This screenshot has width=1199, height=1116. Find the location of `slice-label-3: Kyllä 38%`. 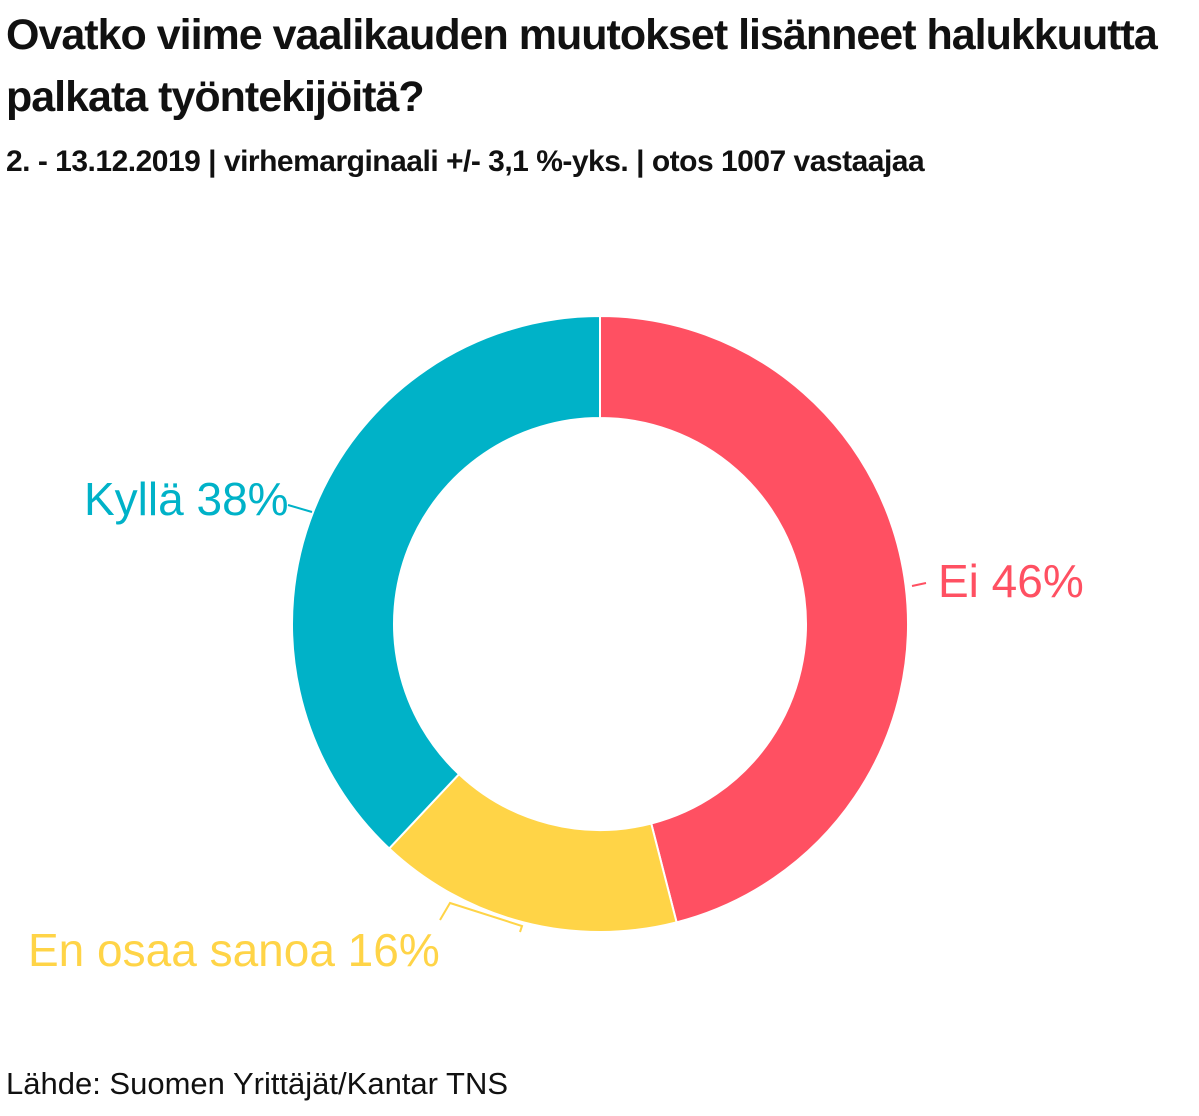

slice-label-3: Kyllä 38% is located at coordinates (186, 499).